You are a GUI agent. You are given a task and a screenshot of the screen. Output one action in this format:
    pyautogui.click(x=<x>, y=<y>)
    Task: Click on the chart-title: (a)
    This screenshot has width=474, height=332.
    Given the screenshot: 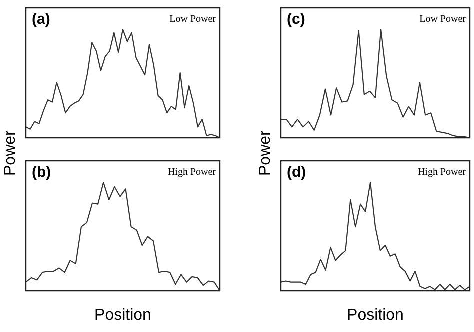 What is the action you would take?
    pyautogui.click(x=41, y=19)
    